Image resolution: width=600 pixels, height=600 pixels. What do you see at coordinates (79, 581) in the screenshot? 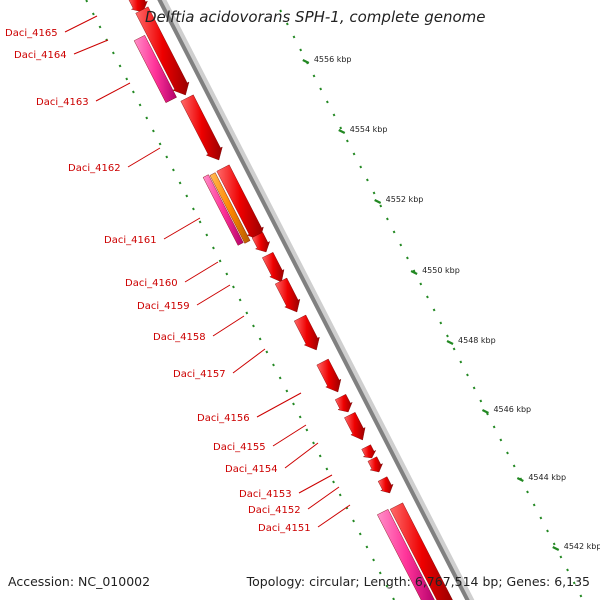
I see `accession-text: Accession: NC_010002` at bounding box center [79, 581].